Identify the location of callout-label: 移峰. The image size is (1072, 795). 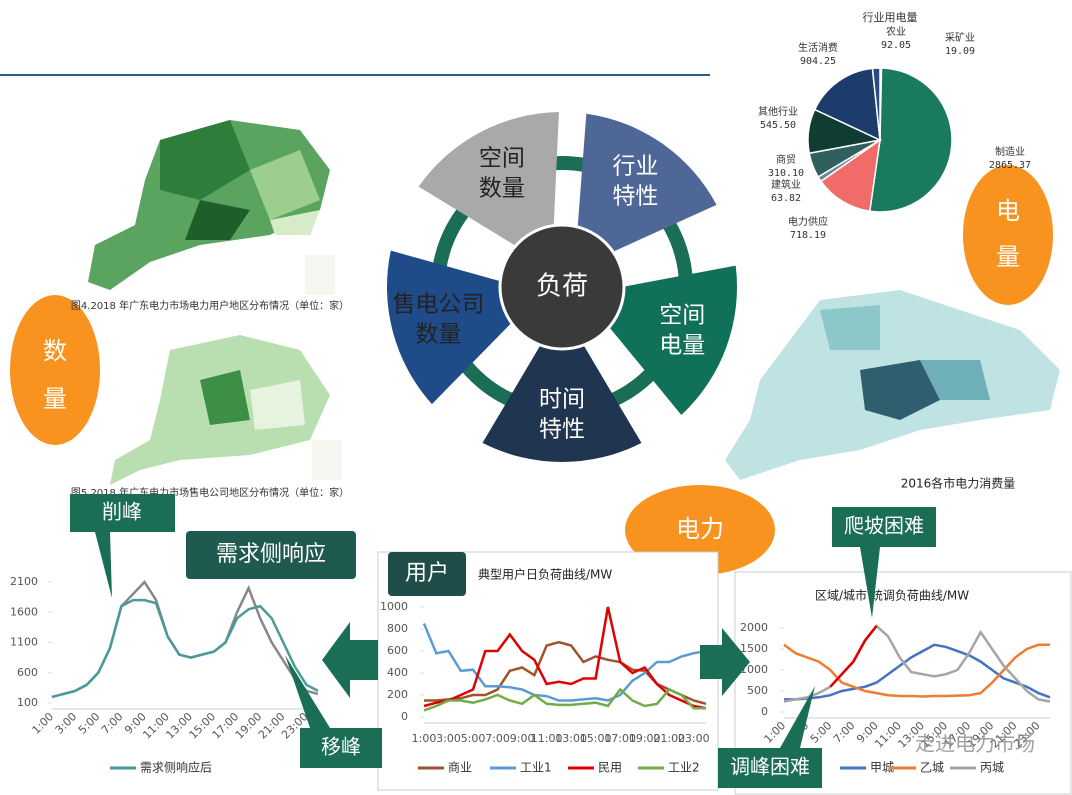
(341, 747).